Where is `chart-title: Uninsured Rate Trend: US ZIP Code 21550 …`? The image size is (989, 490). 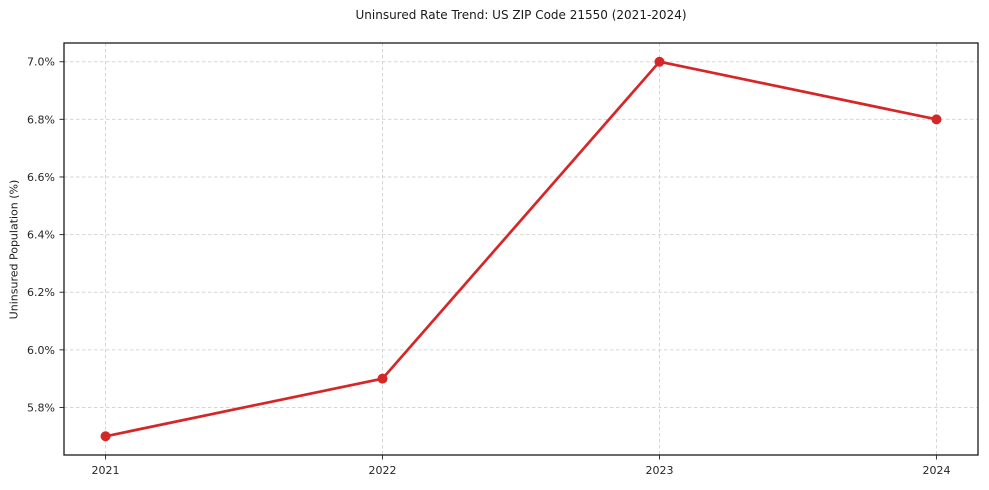
chart-title: Uninsured Rate Trend: US ZIP Code 21550 … is located at coordinates (521, 15).